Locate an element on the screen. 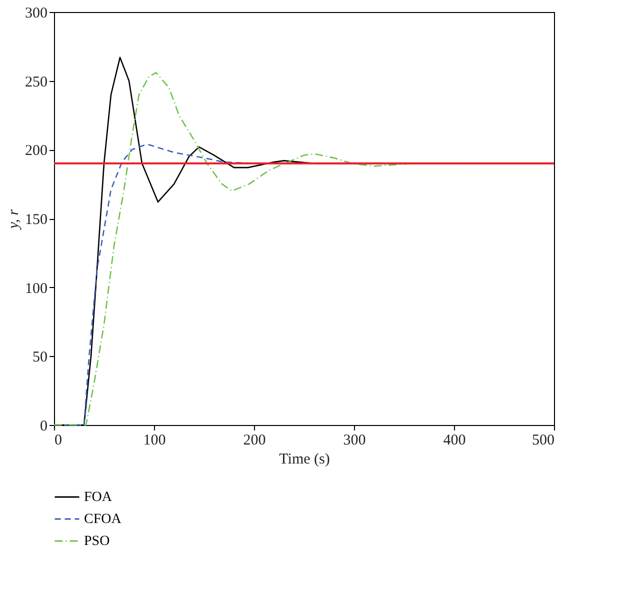 The image size is (644, 589). y-tick-label: 0 is located at coordinates (44, 426).